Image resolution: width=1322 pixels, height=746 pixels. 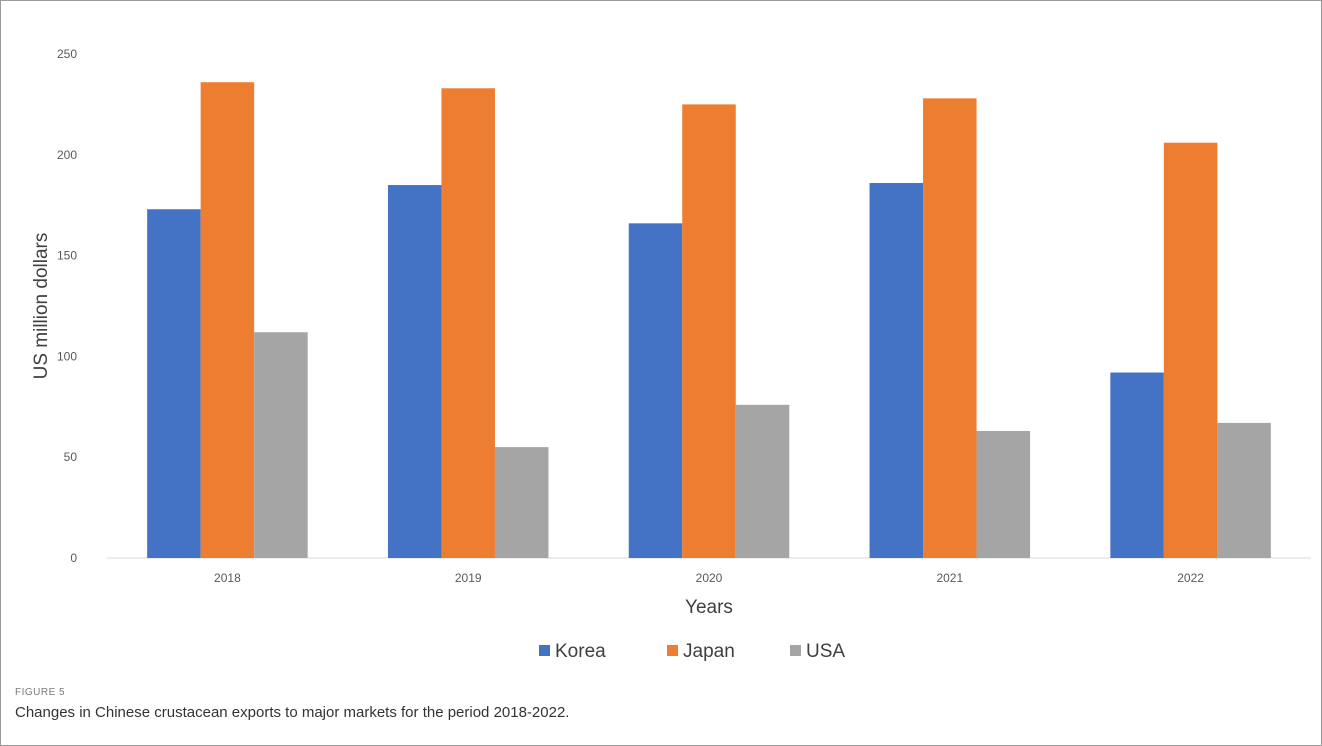 What do you see at coordinates (709, 578) in the screenshot?
I see `x-tick-label: 2020` at bounding box center [709, 578].